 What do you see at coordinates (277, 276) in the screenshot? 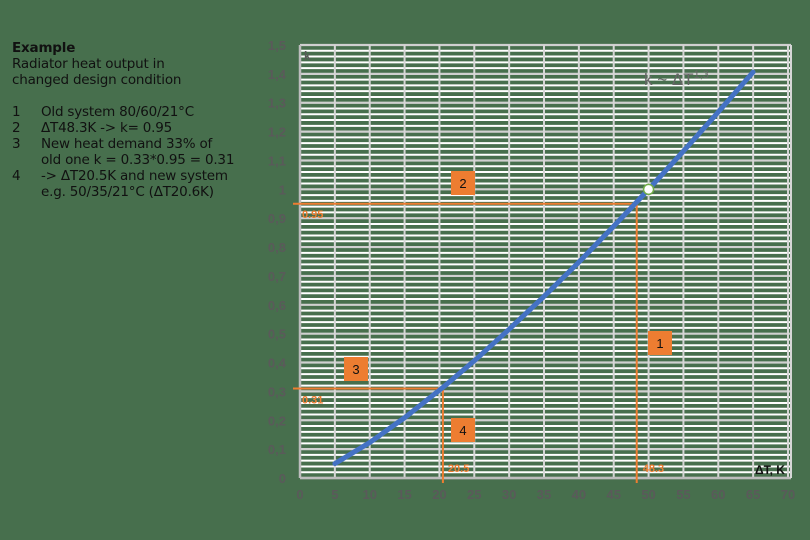
I see `y-tick-label: 0,7` at bounding box center [277, 276].